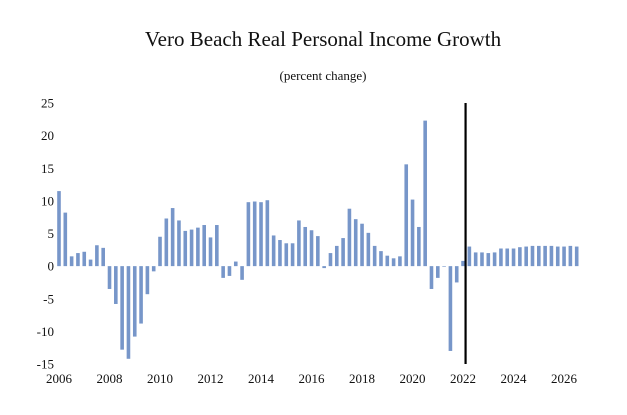  I want to click on x-tick-label: 2018, so click(362, 378).